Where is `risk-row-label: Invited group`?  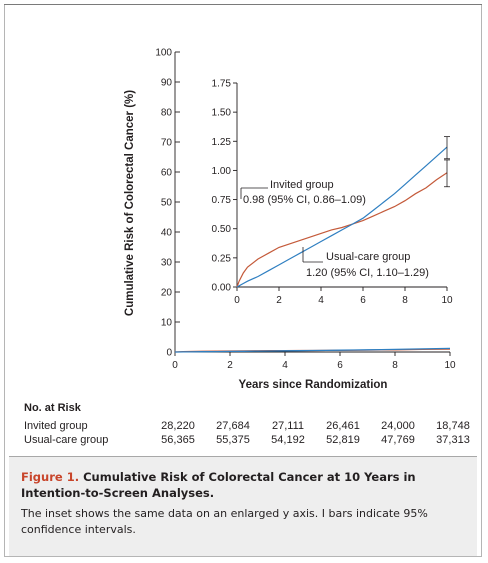
risk-row-label: Invited group is located at coordinates (56, 426).